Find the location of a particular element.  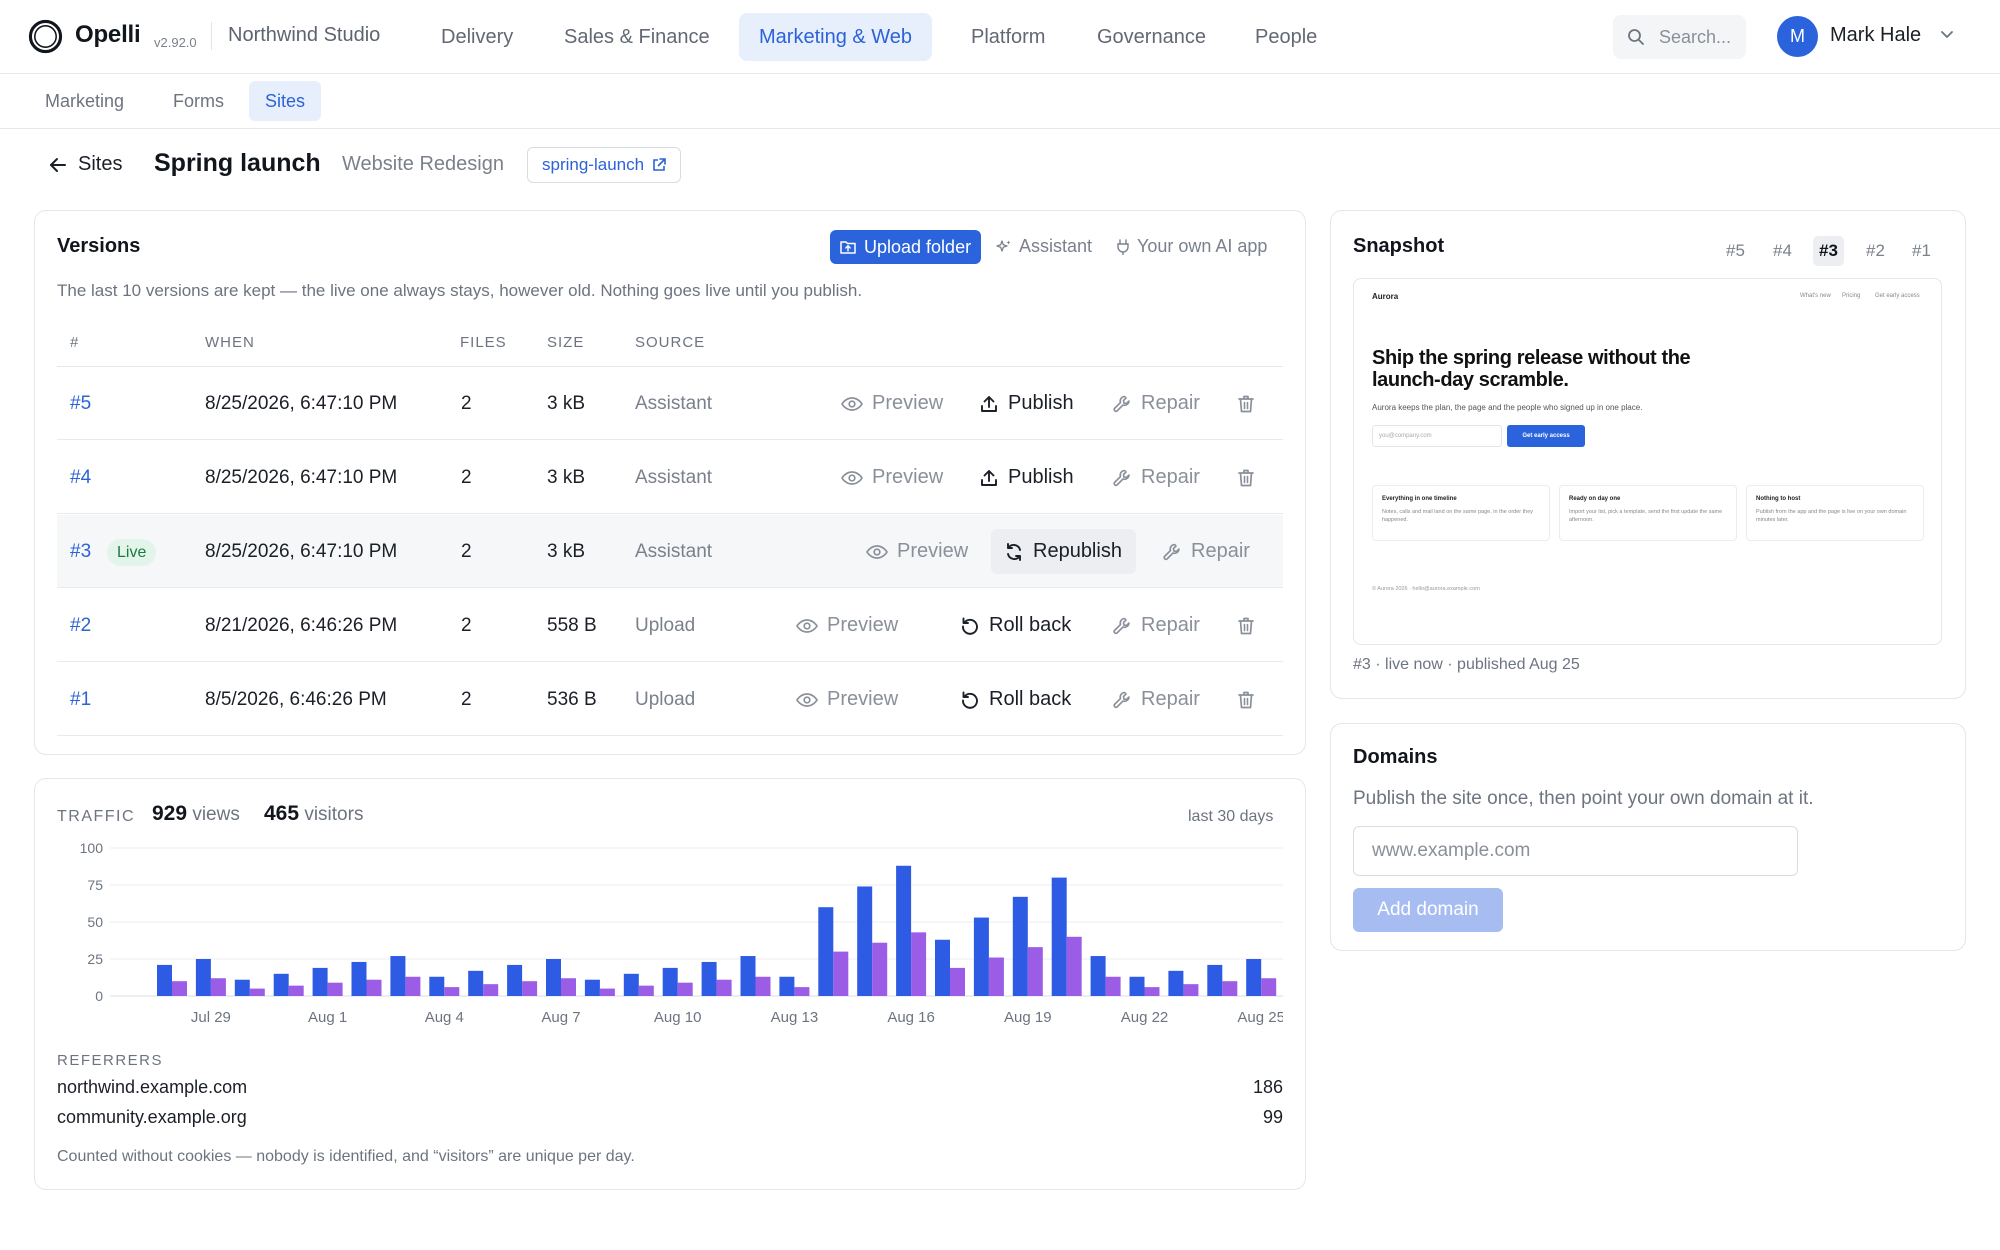

column-header-files: FILES is located at coordinates (483, 342).